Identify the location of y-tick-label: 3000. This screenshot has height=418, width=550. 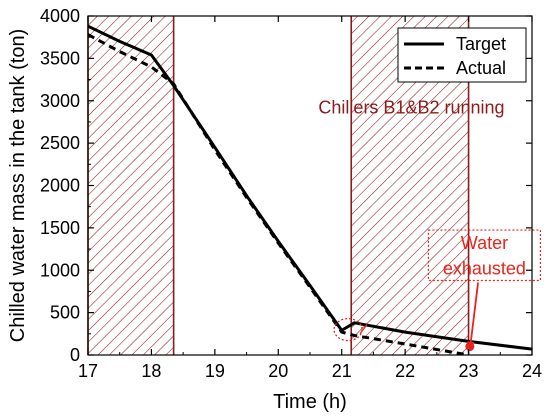
(60, 101).